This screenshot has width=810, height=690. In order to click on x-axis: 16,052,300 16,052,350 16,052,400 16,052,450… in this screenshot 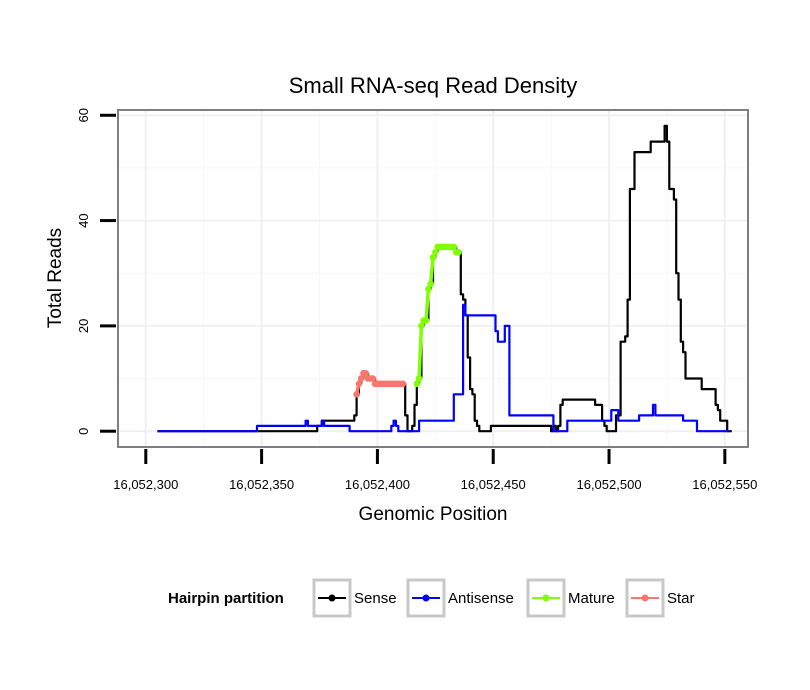, I will do `click(435, 470)`.